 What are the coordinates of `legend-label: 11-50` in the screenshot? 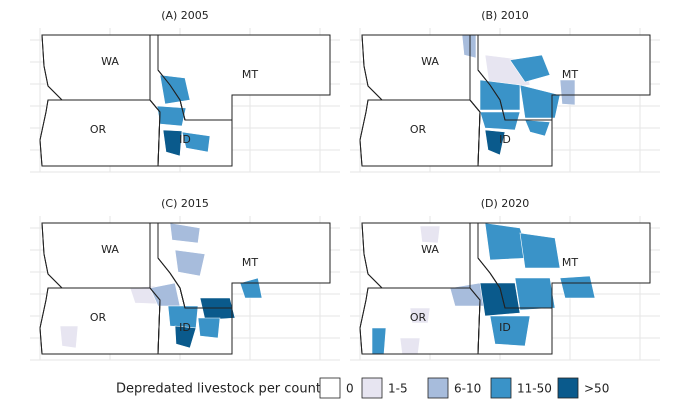 It's located at (534, 389).